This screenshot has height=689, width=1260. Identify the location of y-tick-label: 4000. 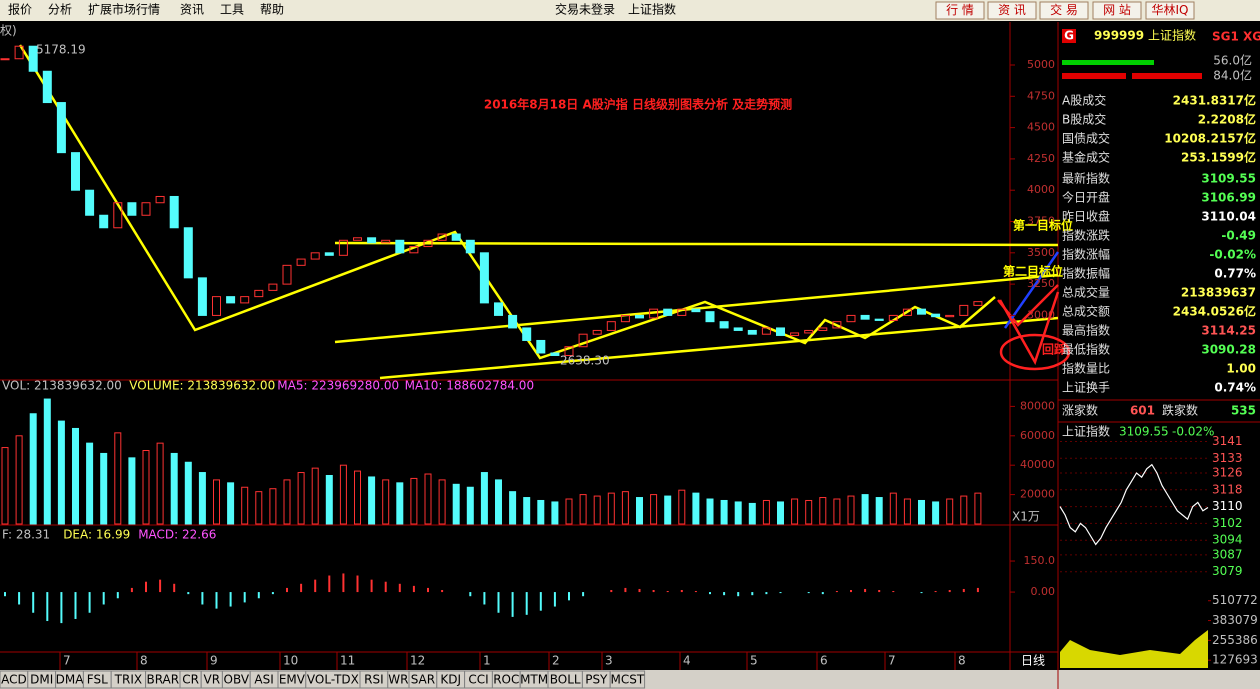
(1041, 189).